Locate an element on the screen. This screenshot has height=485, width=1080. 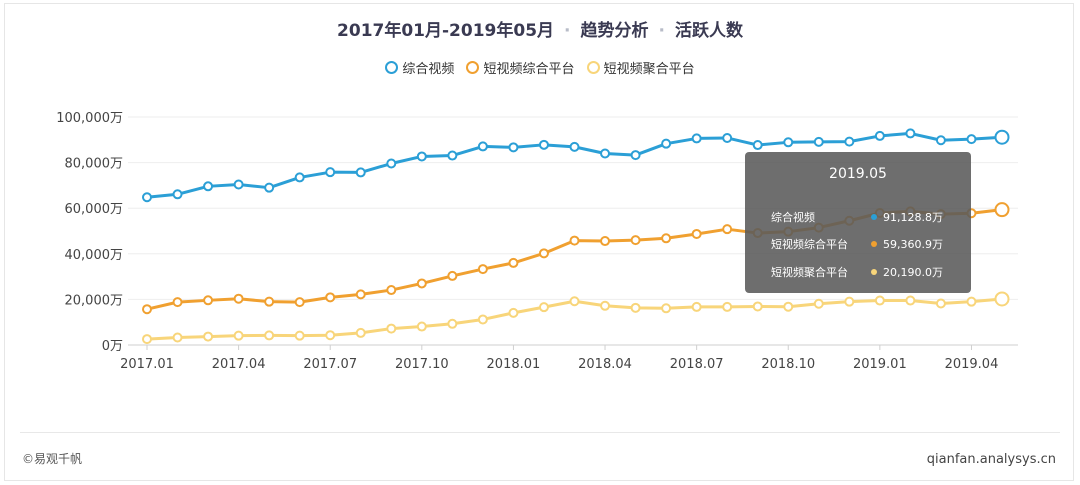
y-tick-label: 0万 is located at coordinates (112, 346).